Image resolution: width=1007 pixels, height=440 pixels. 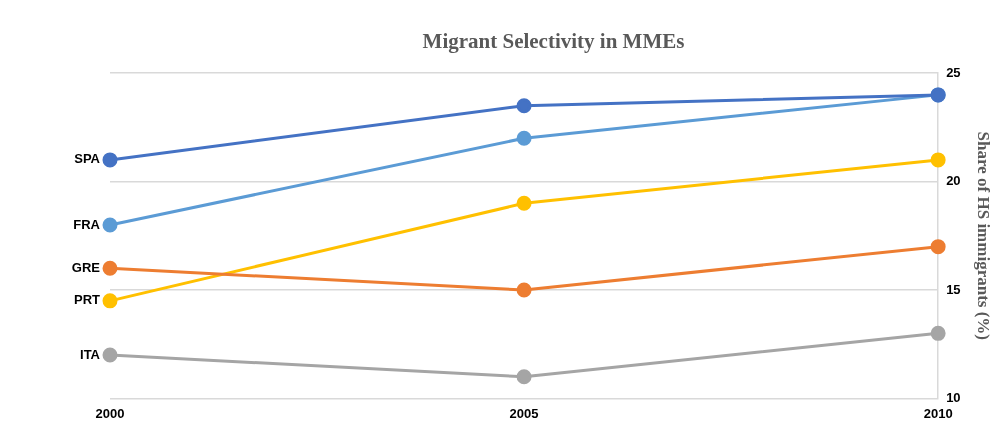 I want to click on series-label: GRE, so click(x=86, y=267).